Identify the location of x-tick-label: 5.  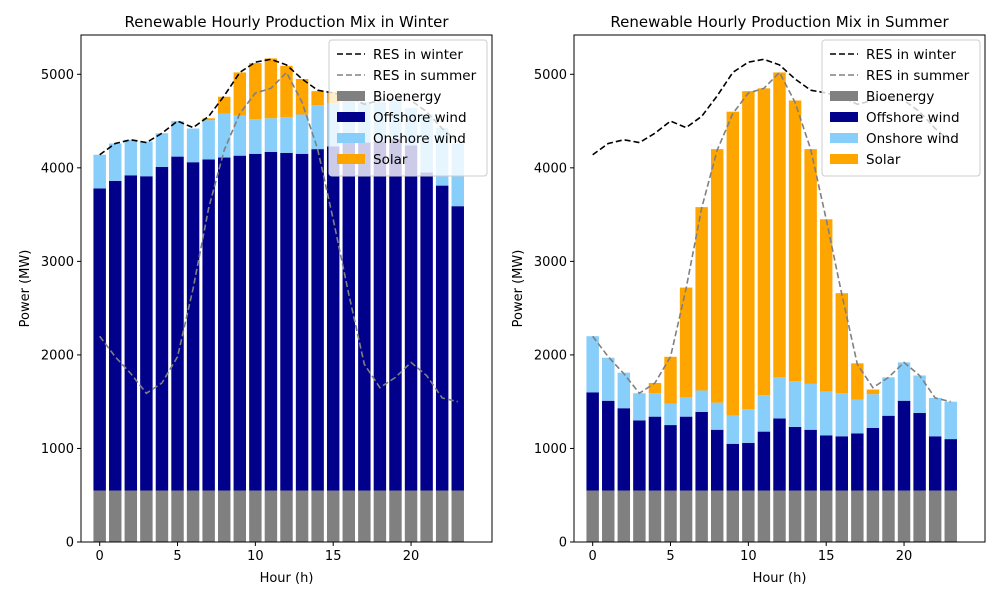
(177, 556).